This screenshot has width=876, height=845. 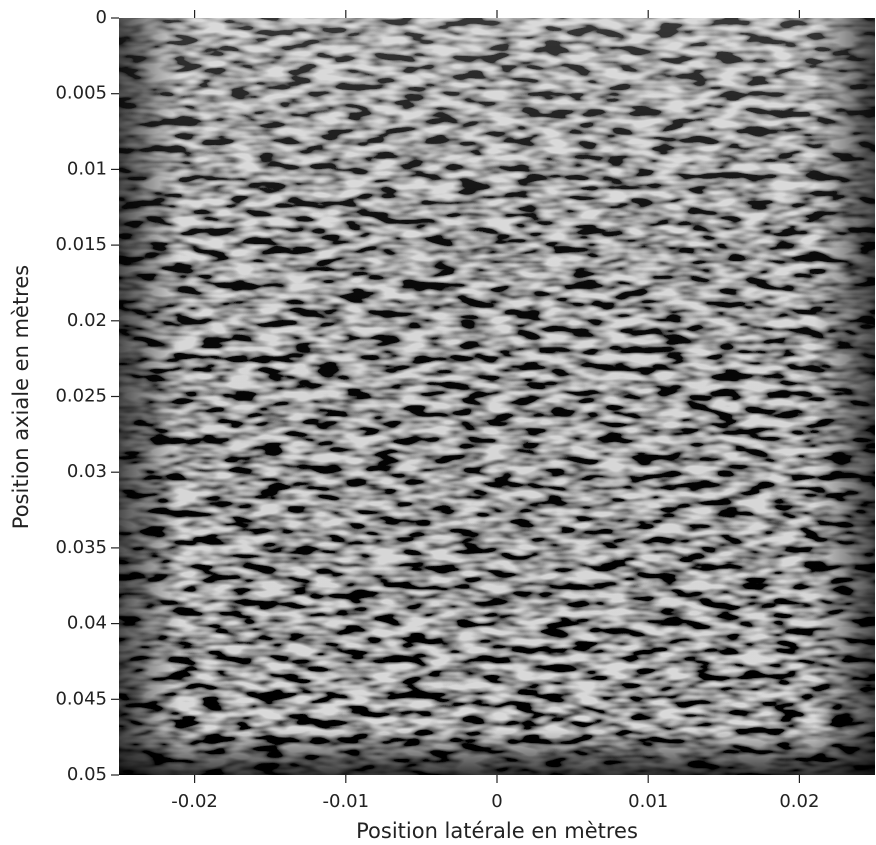 I want to click on y-tick-label: 0.005, so click(x=81, y=93).